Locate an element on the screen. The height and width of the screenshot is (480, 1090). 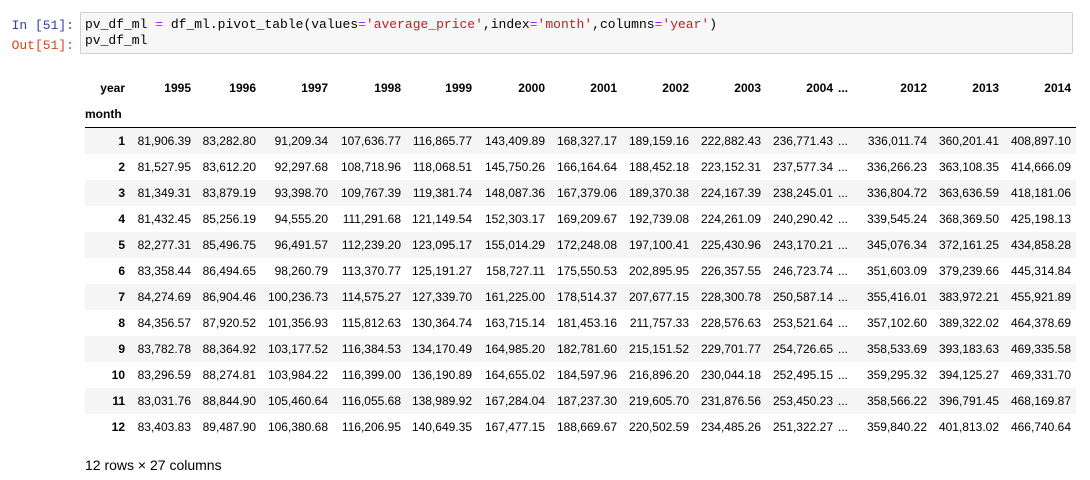
cell: 220,502.59 is located at coordinates (658, 427).